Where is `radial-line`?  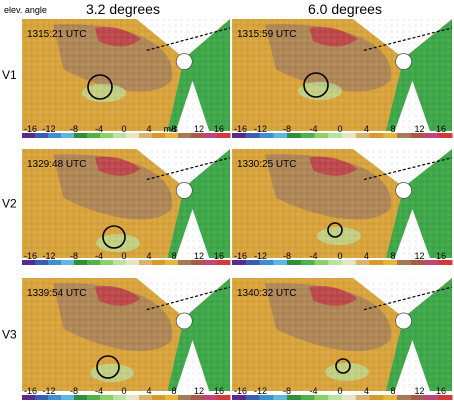 radial-line is located at coordinates (408, 298).